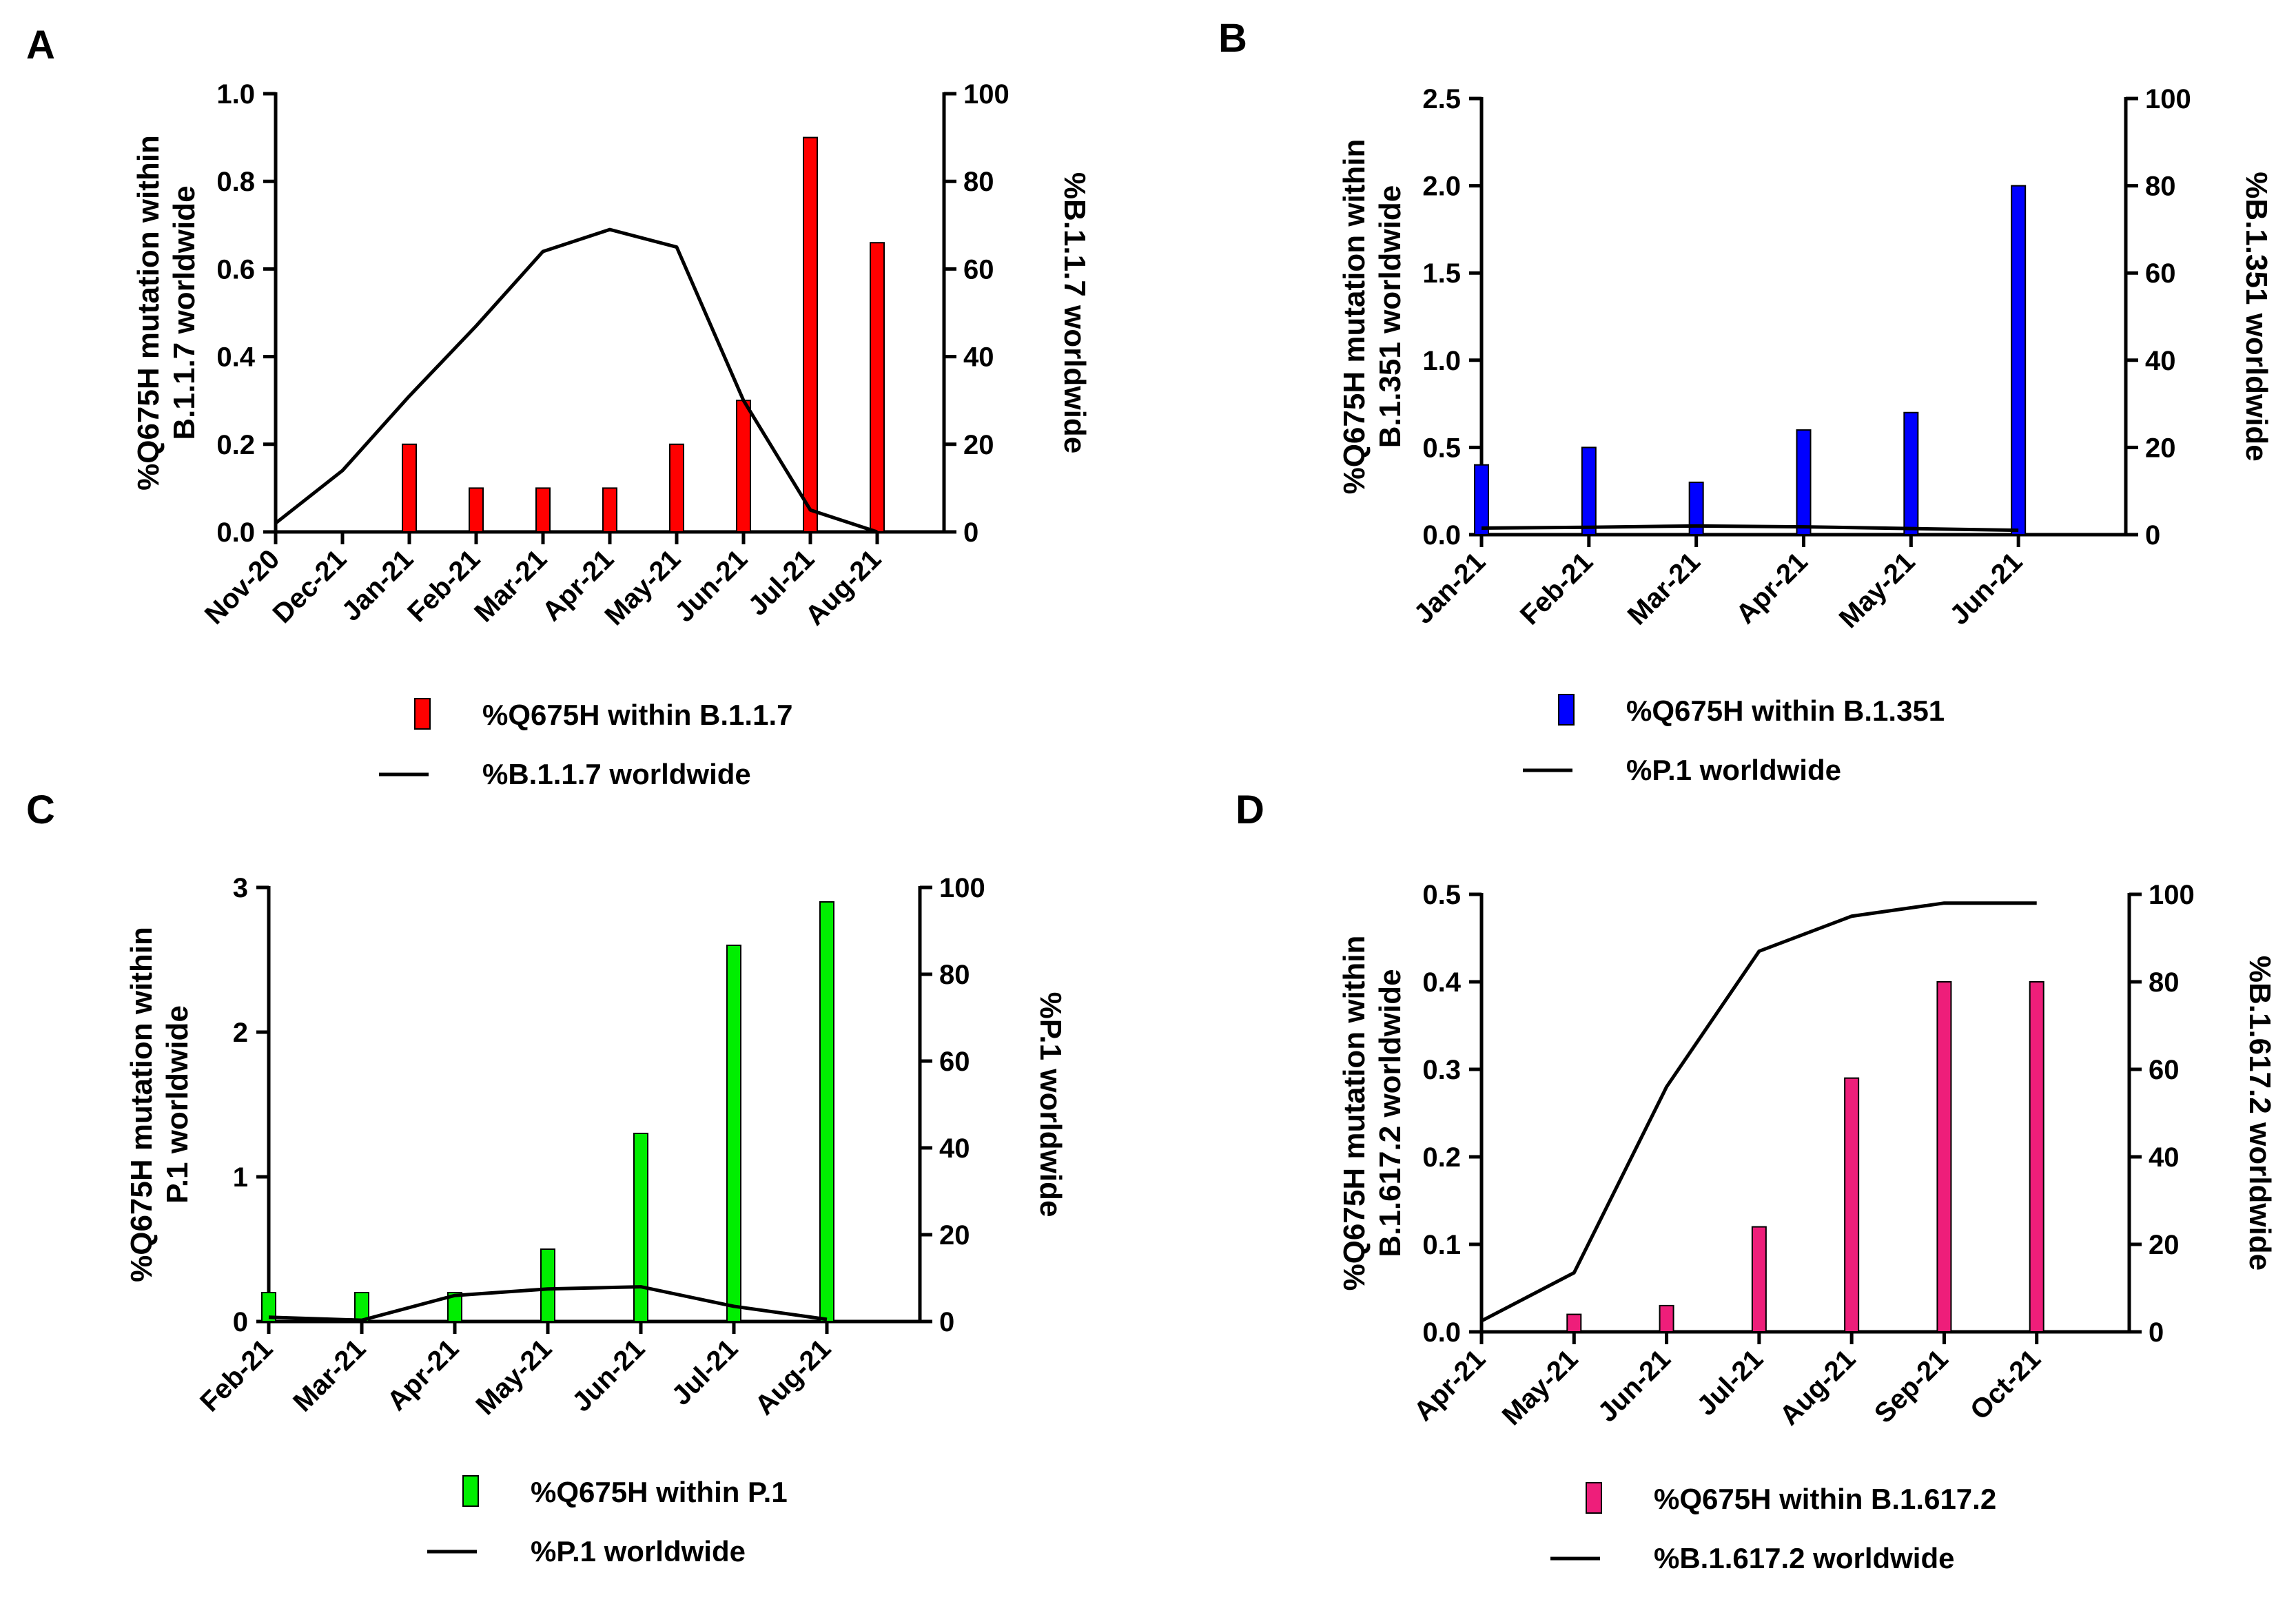  What do you see at coordinates (40, 45) in the screenshot?
I see `panel-label: A` at bounding box center [40, 45].